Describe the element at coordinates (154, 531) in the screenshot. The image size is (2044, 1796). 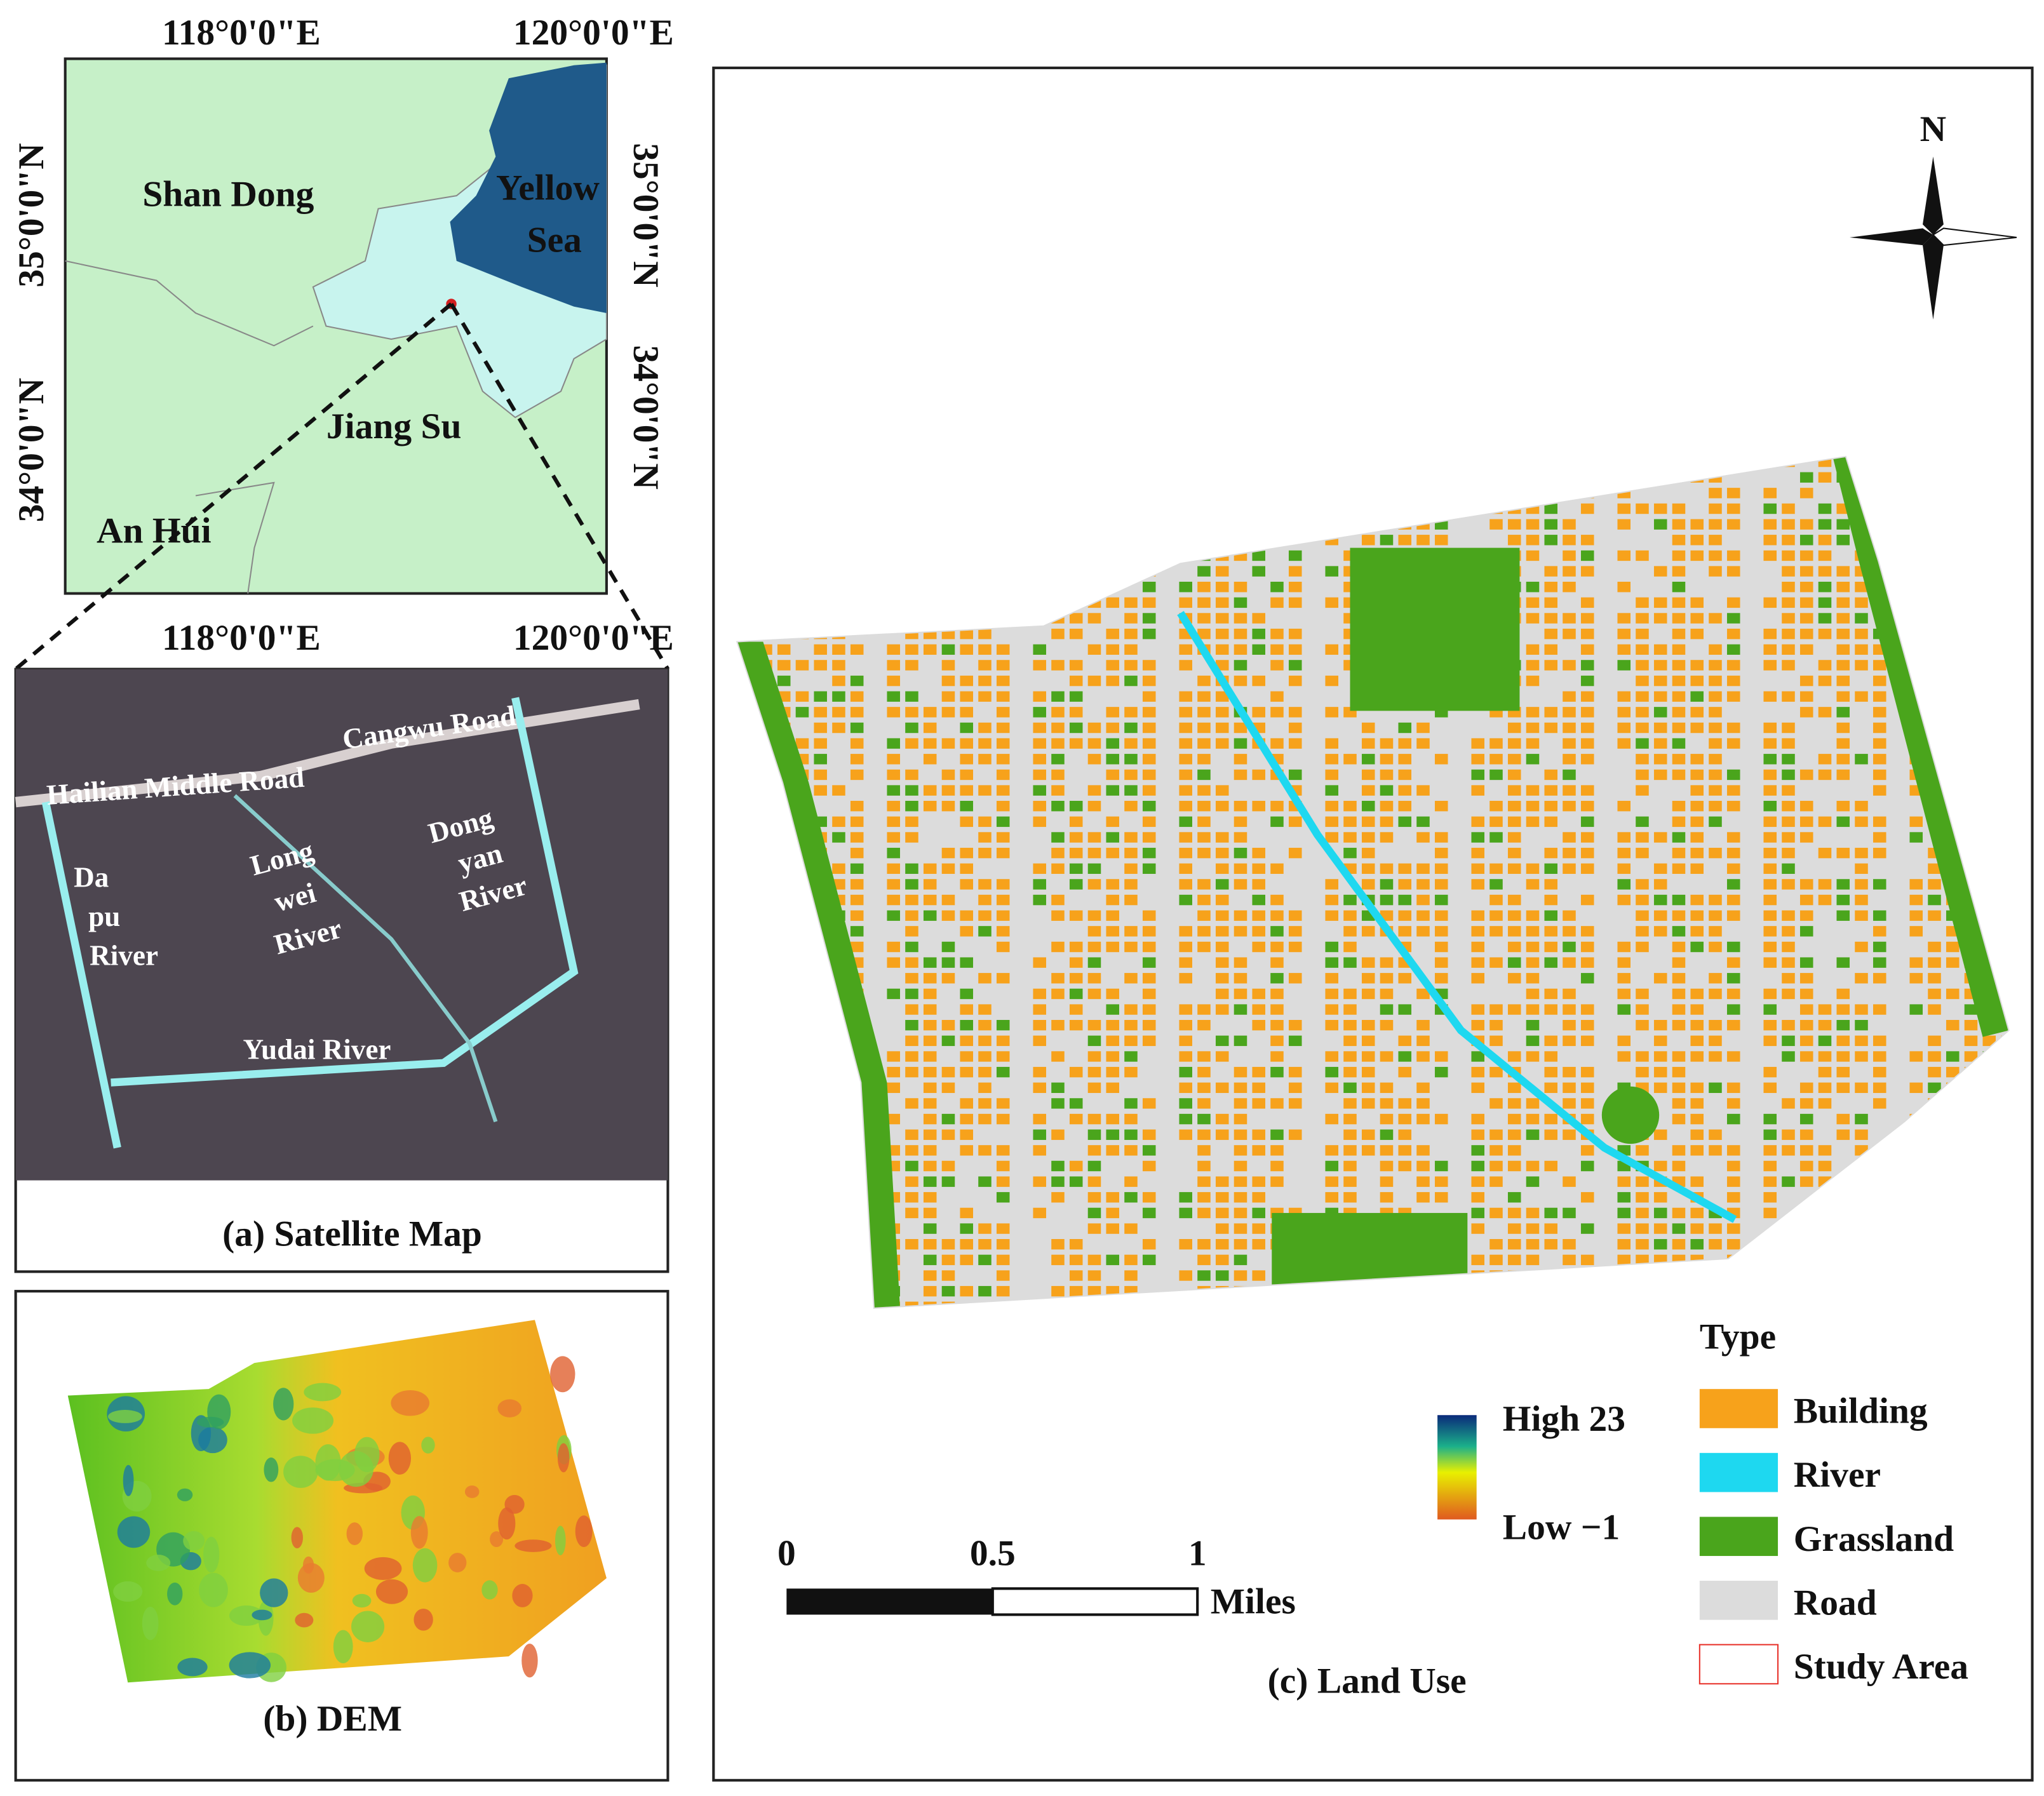
I see `region-label: An Húi` at that location.